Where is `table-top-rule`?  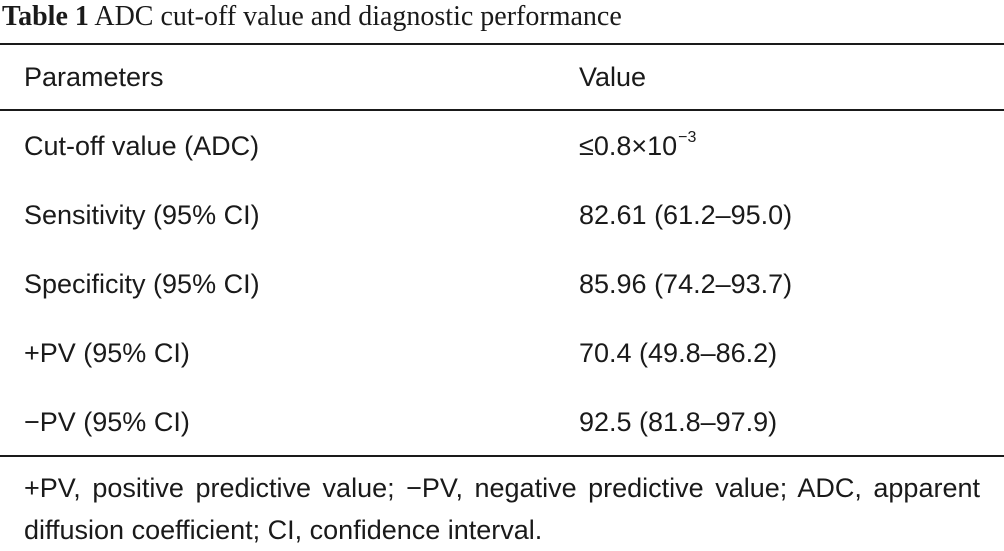
table-top-rule is located at coordinates (502, 44).